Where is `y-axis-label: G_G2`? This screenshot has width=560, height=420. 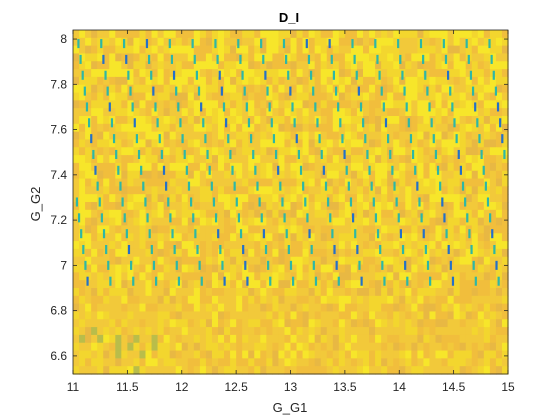 y-axis-label: G_G2 is located at coordinates (35, 204).